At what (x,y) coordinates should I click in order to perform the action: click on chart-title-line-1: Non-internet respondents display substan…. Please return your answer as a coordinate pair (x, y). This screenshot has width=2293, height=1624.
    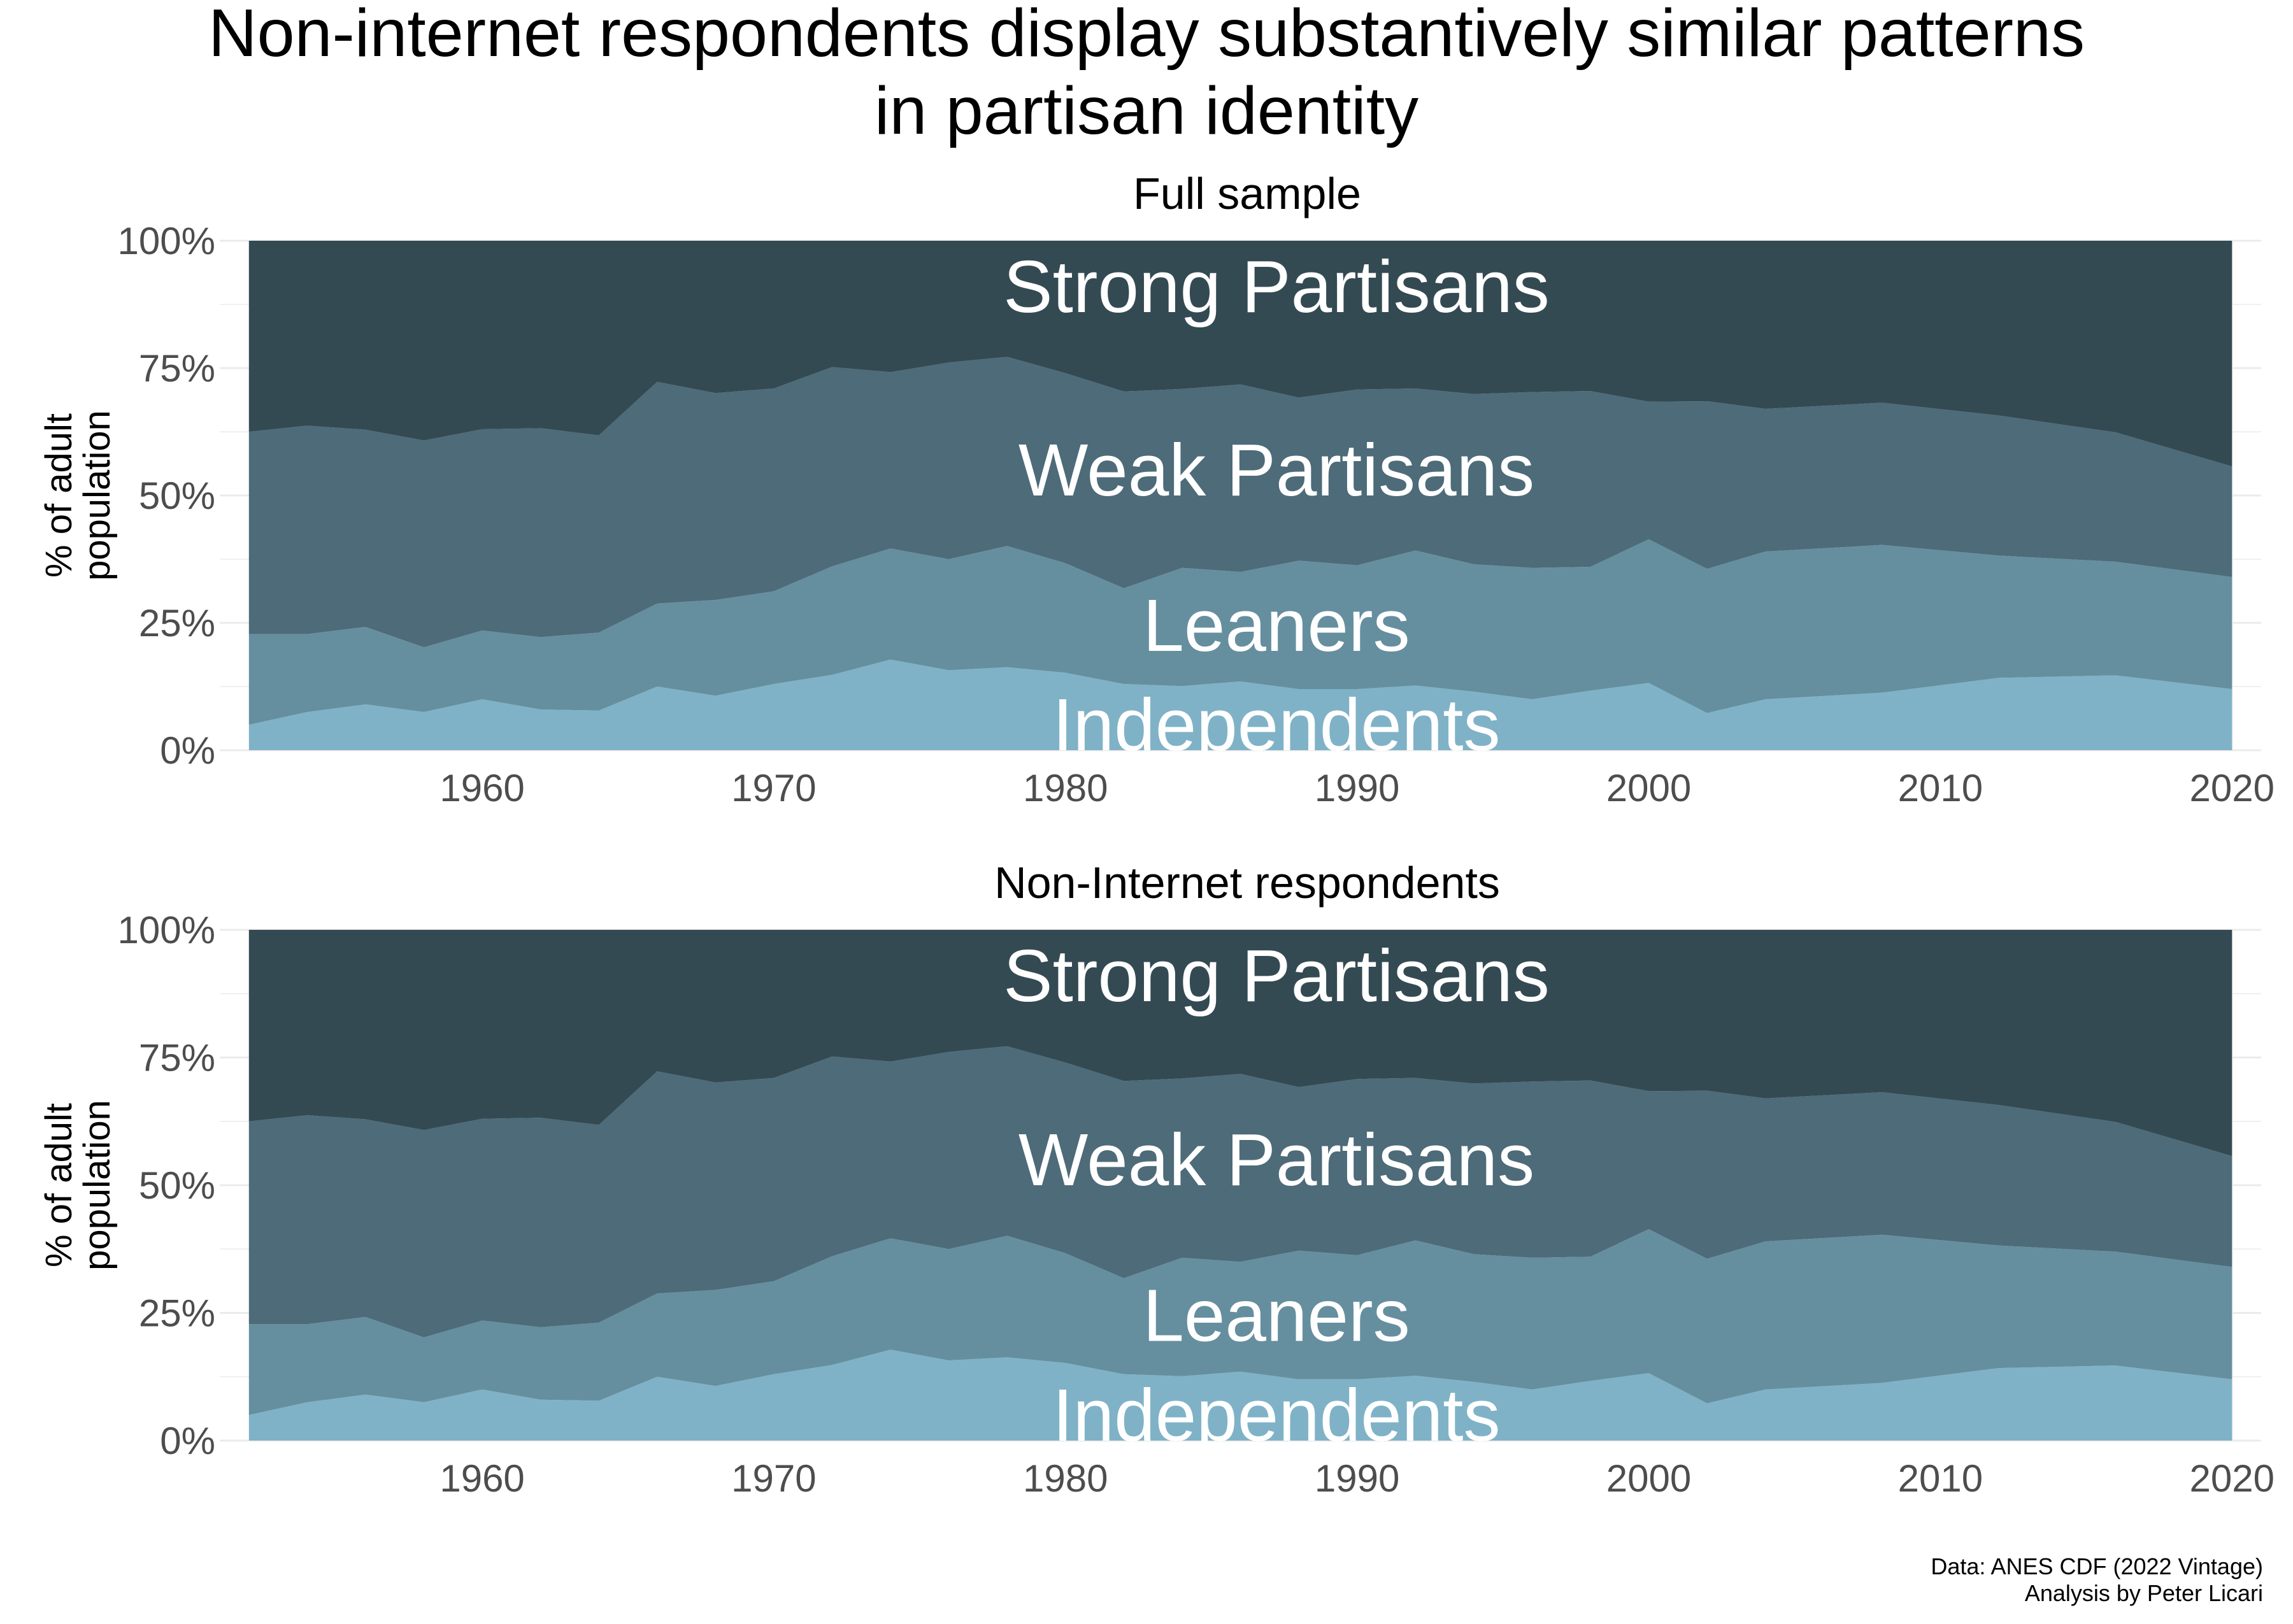
    Looking at the image, I should click on (1146, 35).